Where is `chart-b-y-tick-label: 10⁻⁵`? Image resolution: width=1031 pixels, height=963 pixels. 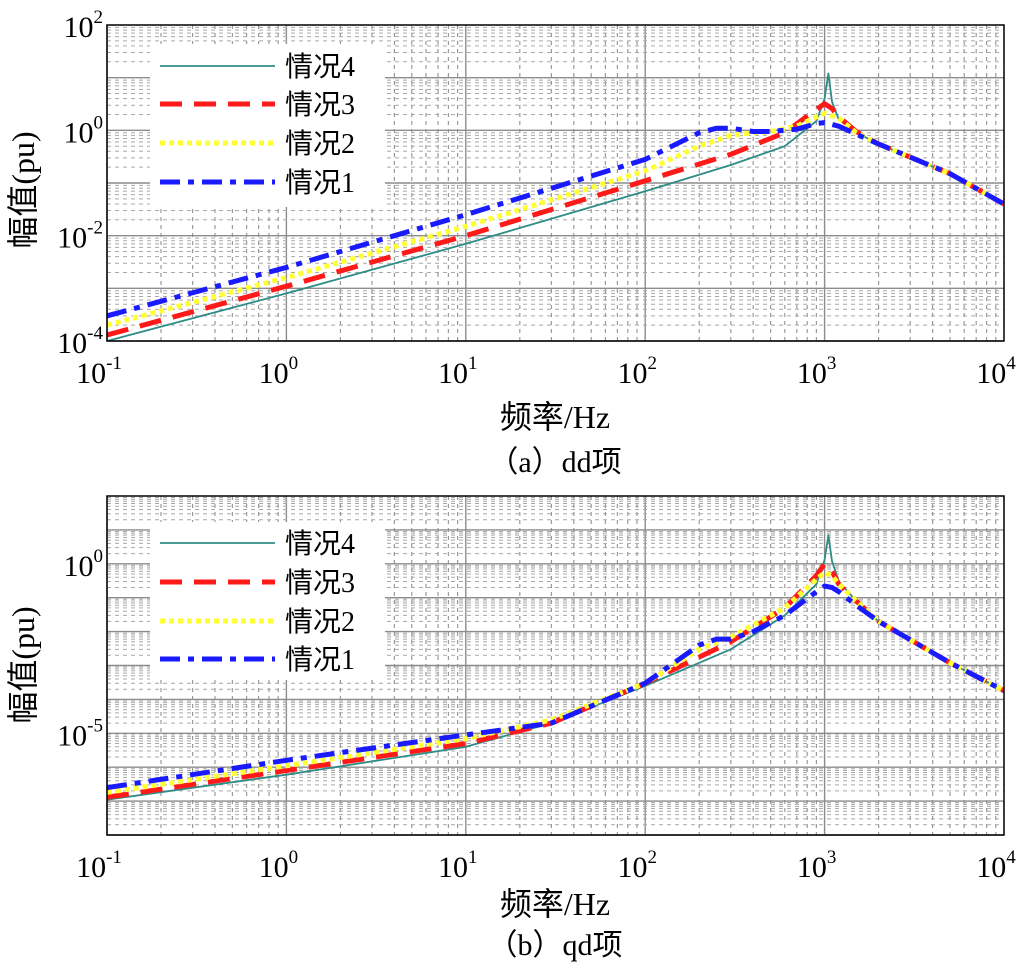 chart-b-y-tick-label: 10⁻⁵ is located at coordinates (80, 733).